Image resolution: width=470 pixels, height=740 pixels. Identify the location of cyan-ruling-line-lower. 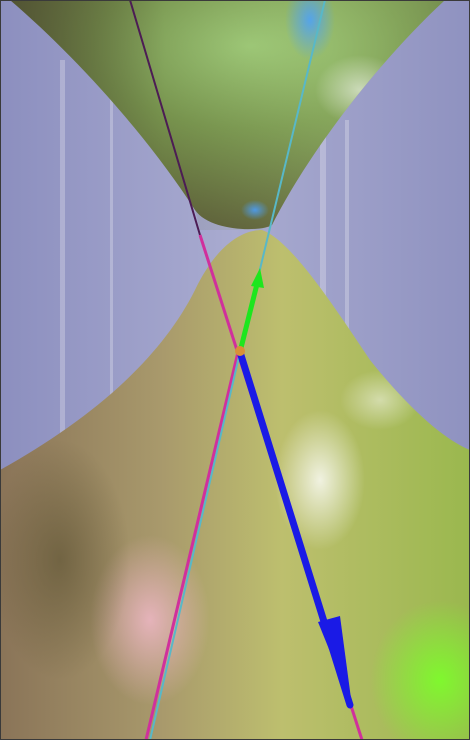
(195, 545).